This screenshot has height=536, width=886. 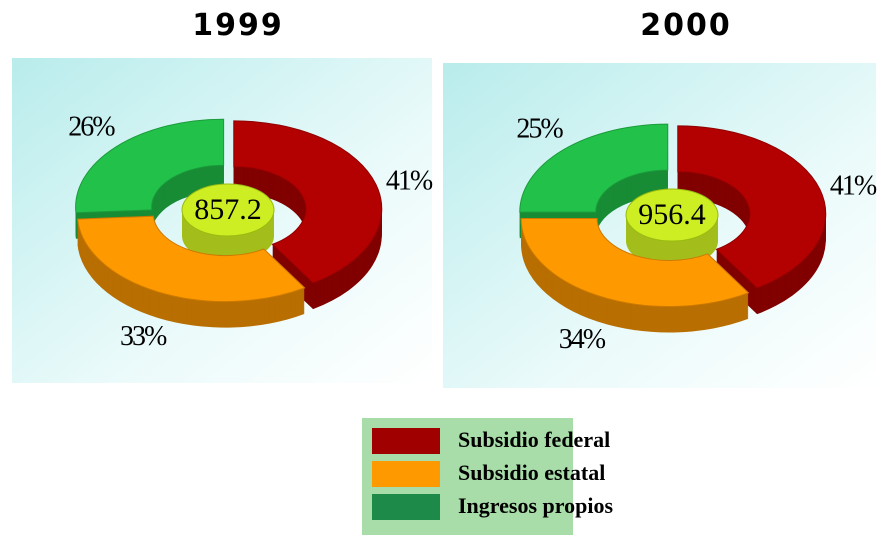 What do you see at coordinates (582, 339) in the screenshot?
I see `value-label: 34%` at bounding box center [582, 339].